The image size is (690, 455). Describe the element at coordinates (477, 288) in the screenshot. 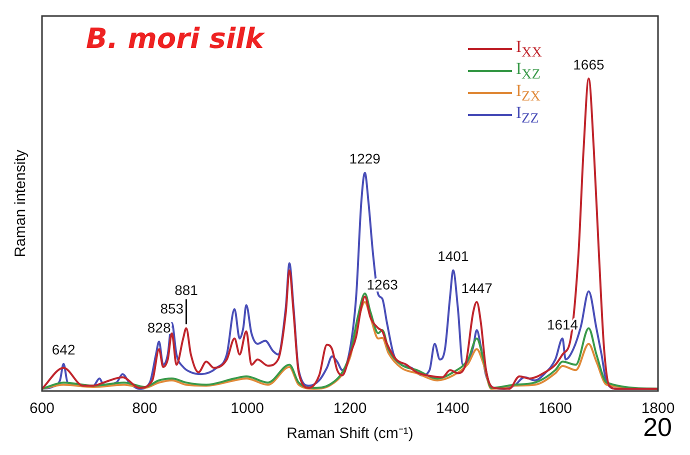

I see `annotation: 1447` at that location.